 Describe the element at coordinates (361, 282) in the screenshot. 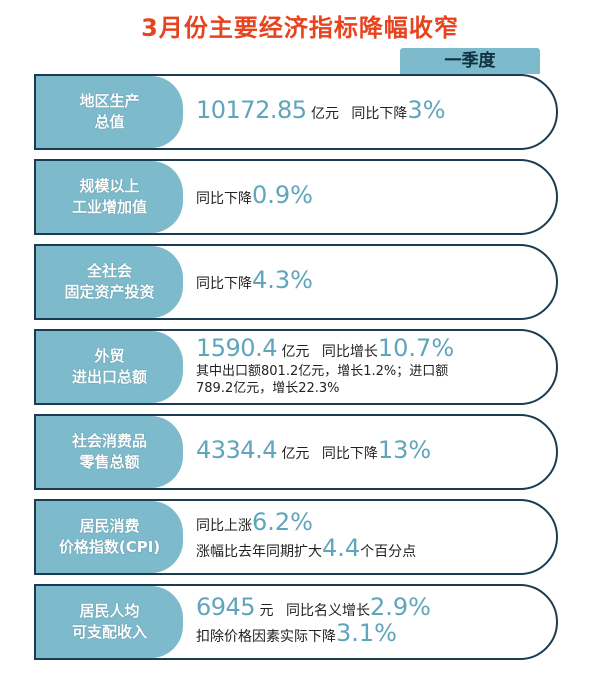

I see `indicator-content: 同比下降4.3%` at that location.